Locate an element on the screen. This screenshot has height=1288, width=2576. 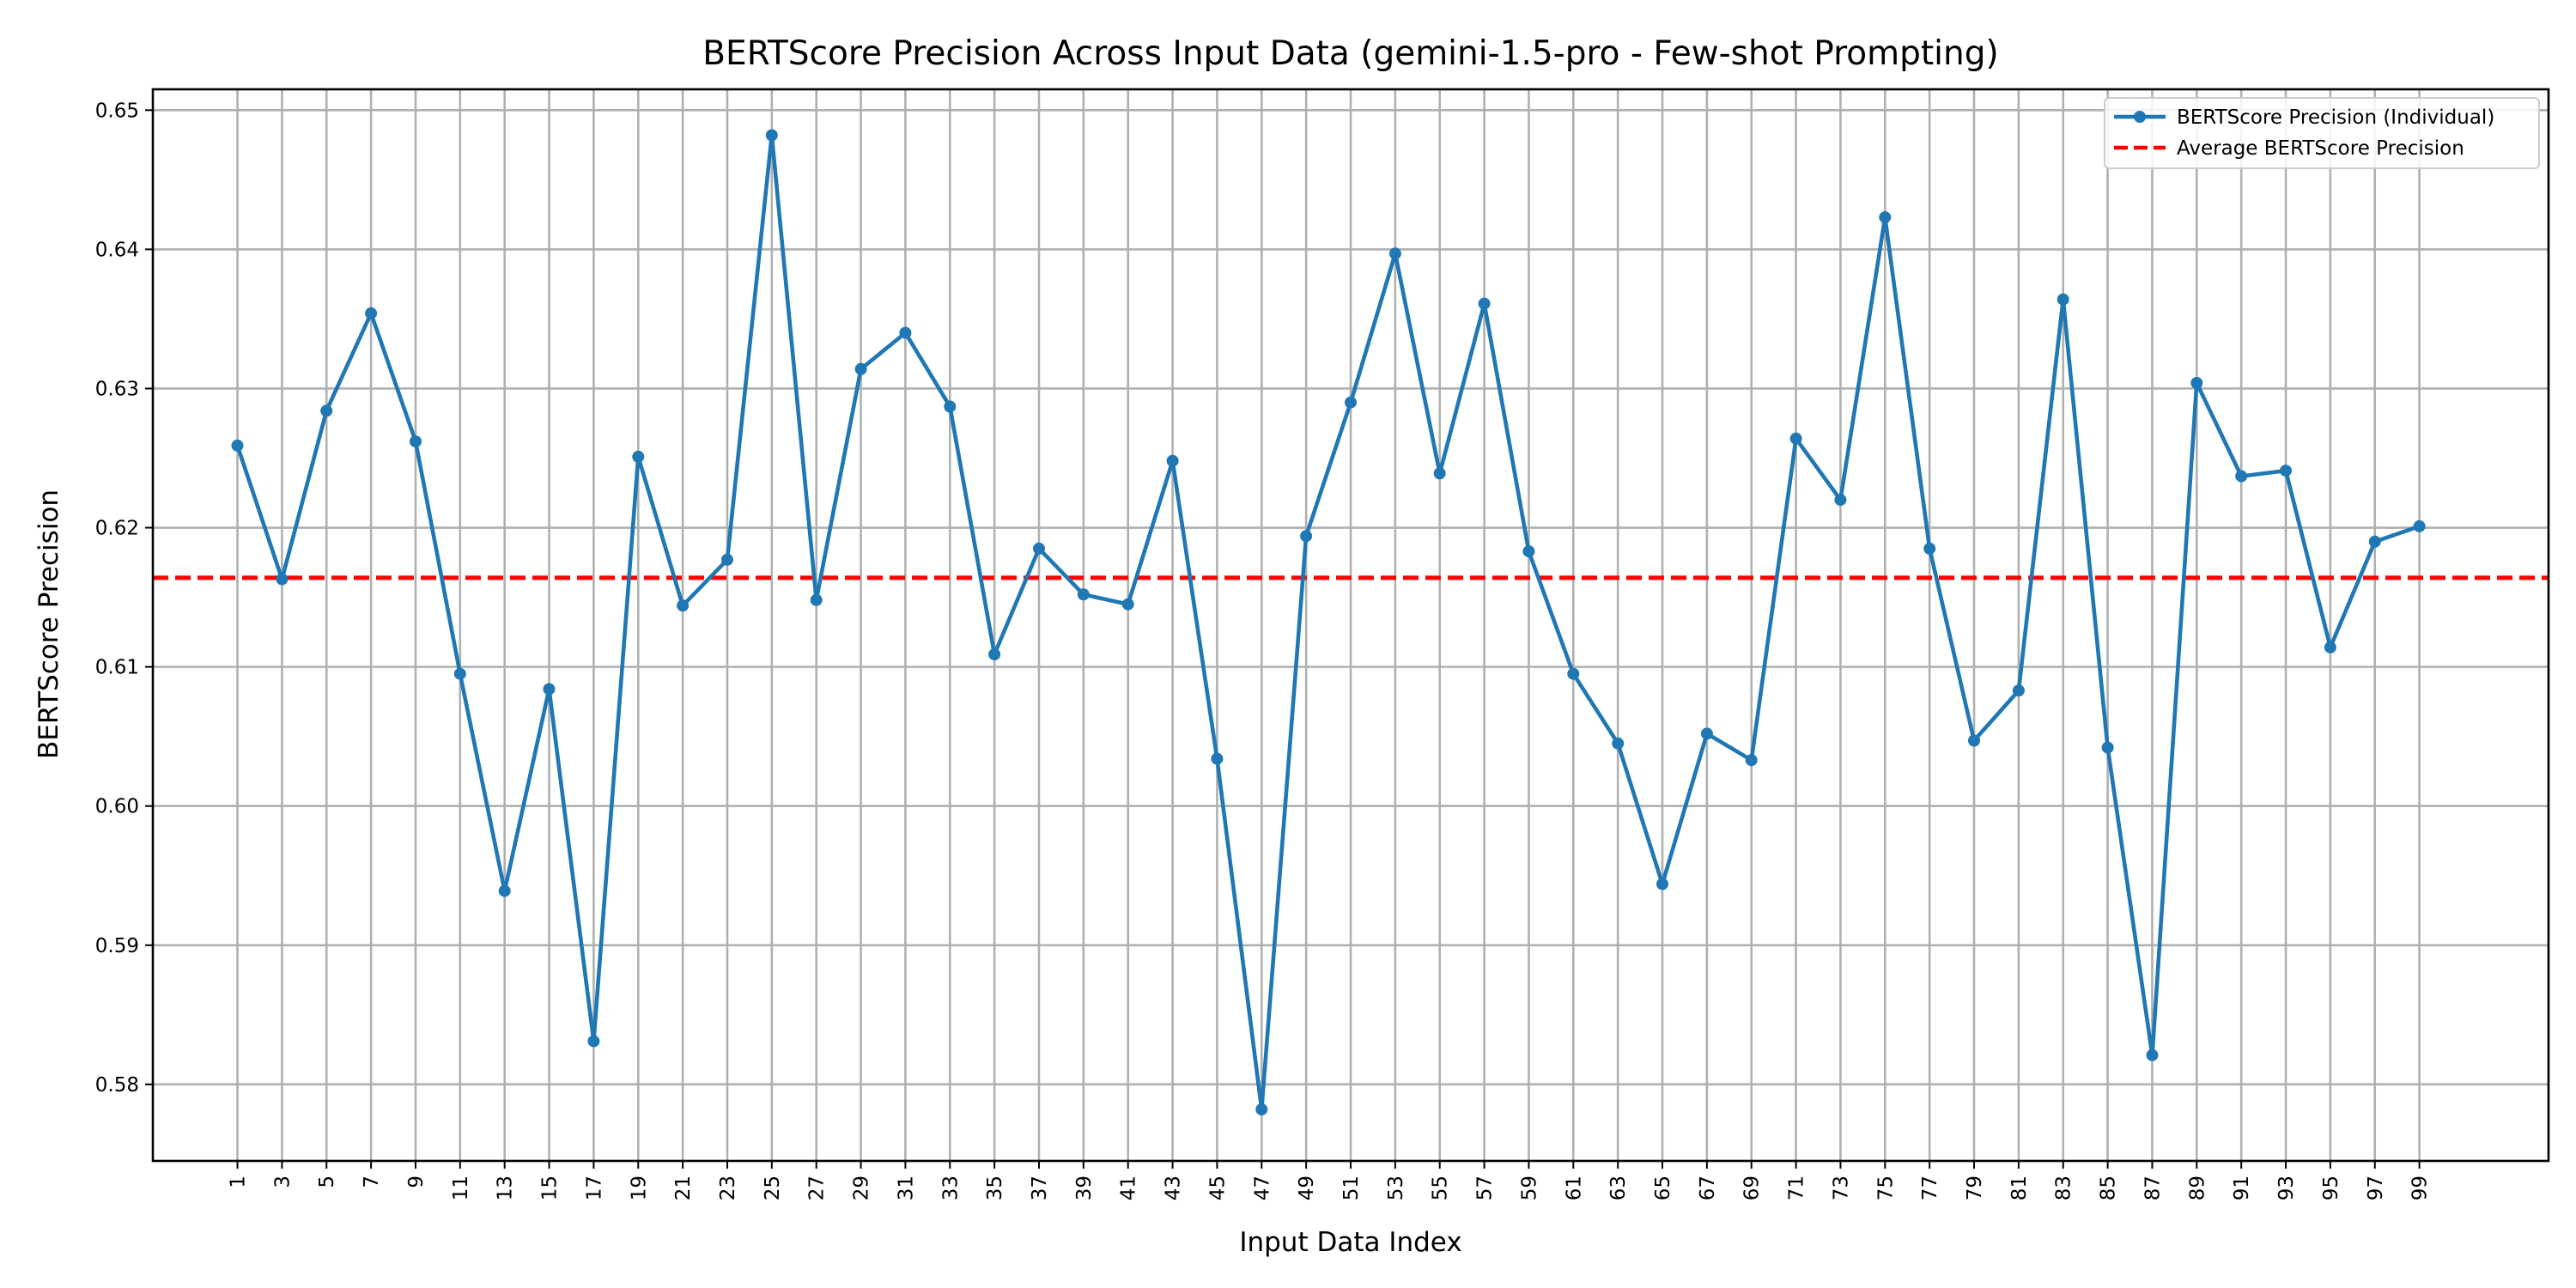
legend-box is located at coordinates (2322, 133).